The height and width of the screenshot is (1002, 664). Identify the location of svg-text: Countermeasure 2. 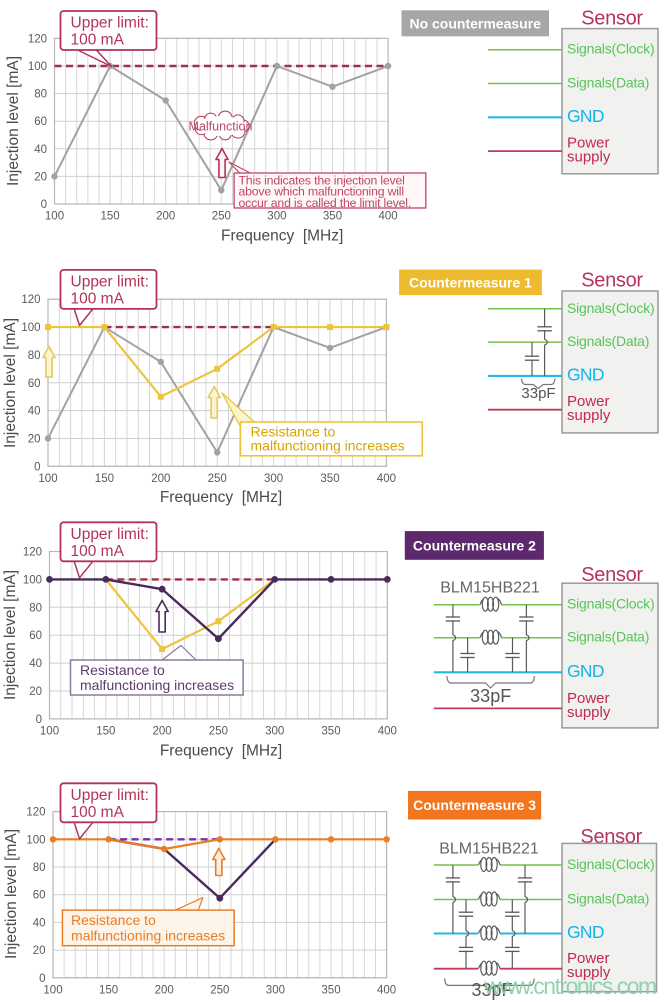
(474, 546).